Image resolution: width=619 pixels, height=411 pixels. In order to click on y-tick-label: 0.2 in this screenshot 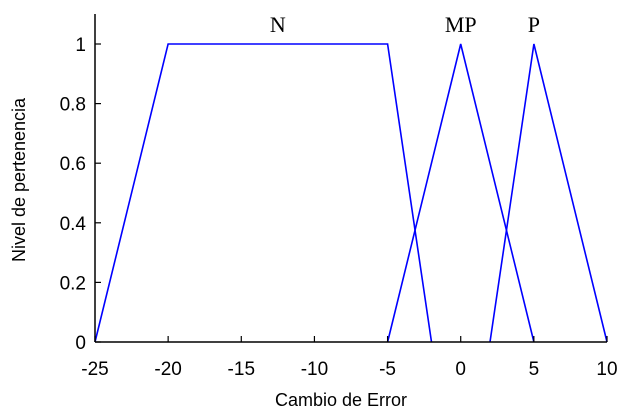, I will do `click(73, 283)`.